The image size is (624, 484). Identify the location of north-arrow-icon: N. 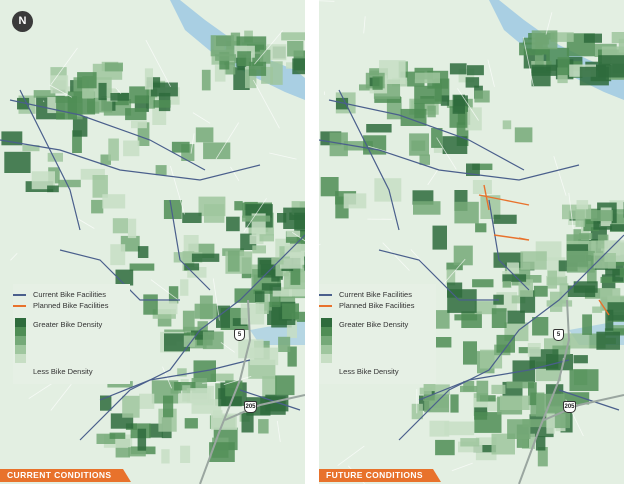
(22, 21).